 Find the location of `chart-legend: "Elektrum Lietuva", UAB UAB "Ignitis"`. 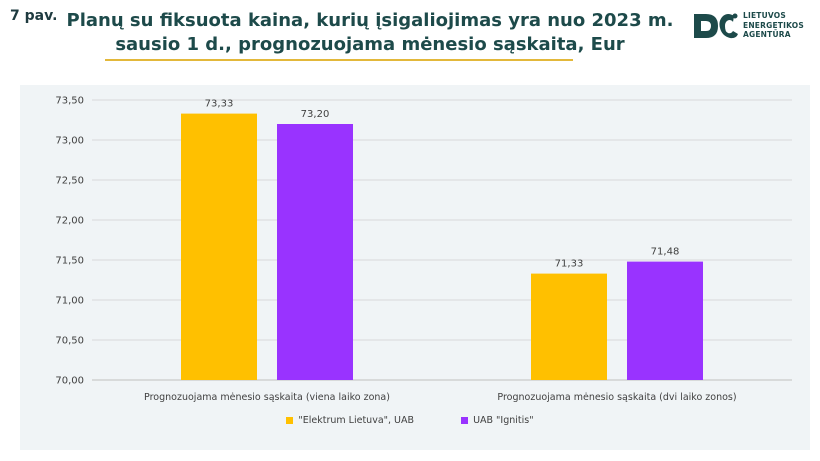

chart-legend: "Elektrum Lietuva", UAB UAB "Ignitis" is located at coordinates (410, 421).